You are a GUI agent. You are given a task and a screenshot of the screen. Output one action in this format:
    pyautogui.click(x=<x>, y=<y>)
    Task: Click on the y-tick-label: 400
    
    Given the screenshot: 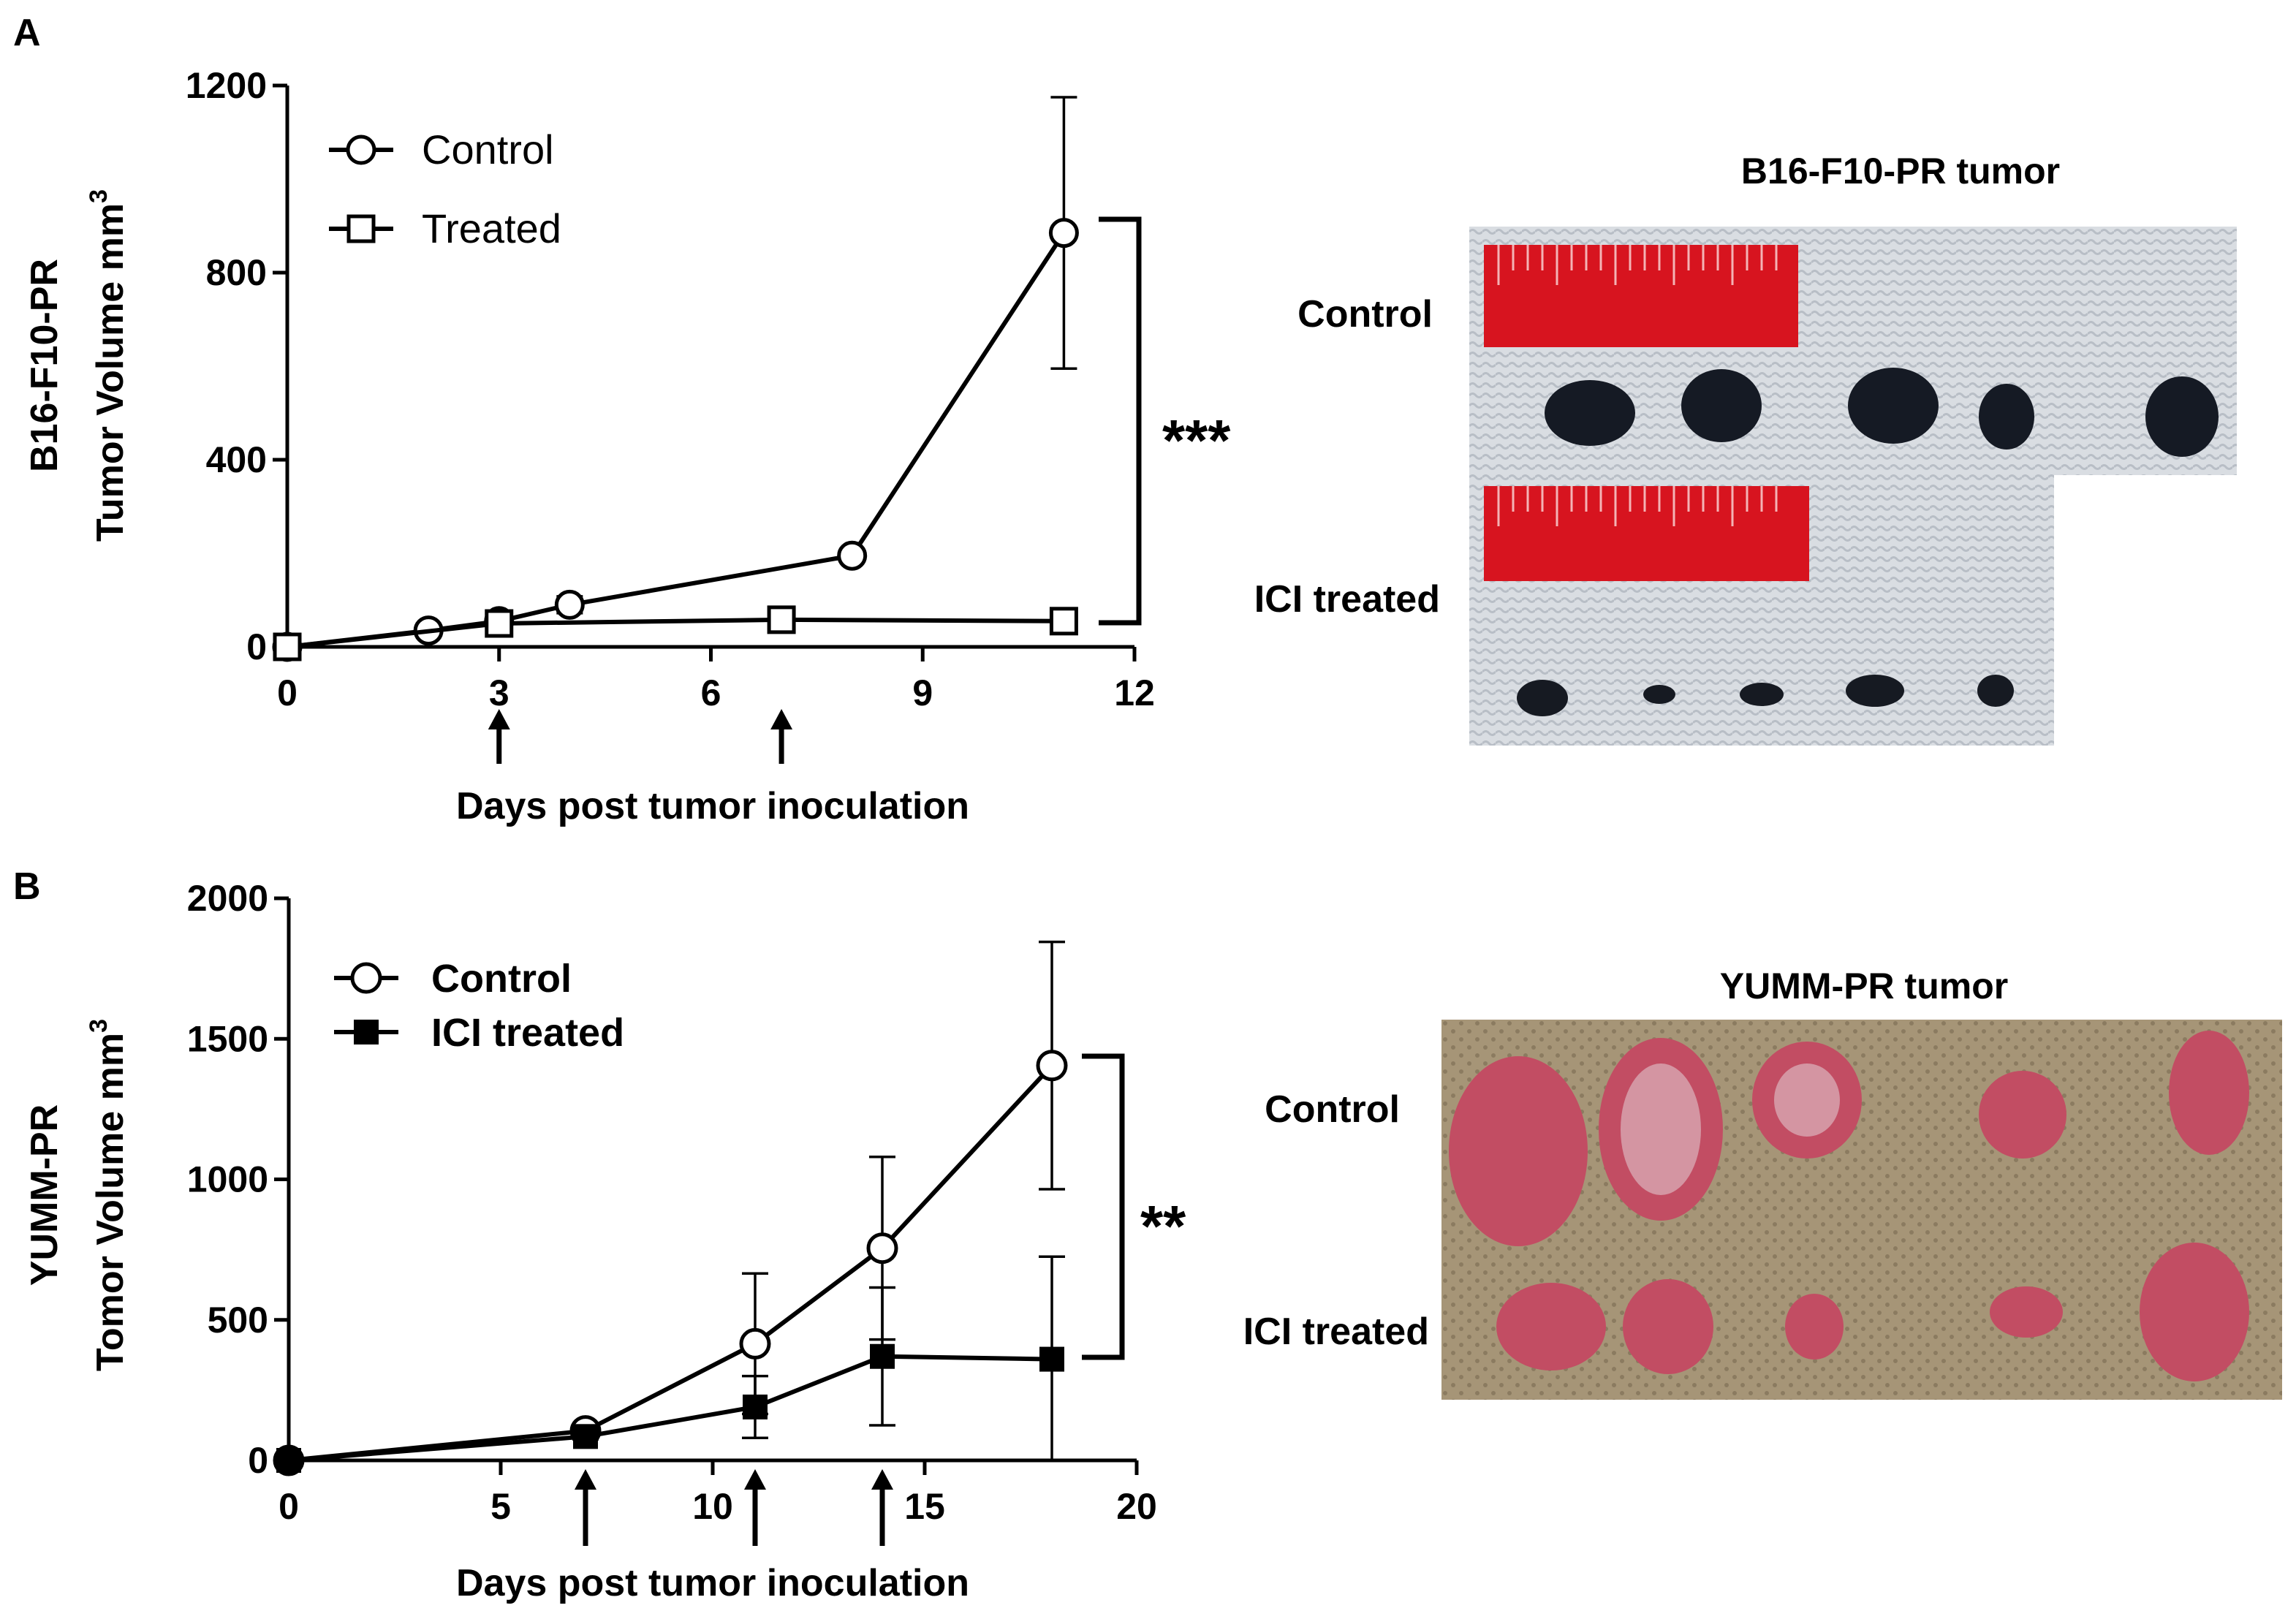 What is the action you would take?
    pyautogui.click(x=236, y=459)
    